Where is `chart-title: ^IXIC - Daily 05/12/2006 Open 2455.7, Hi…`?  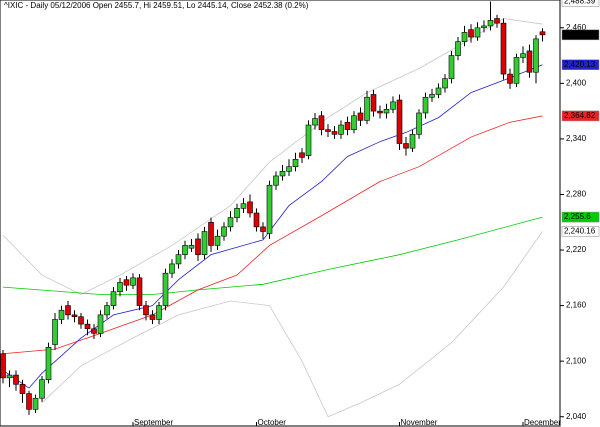 chart-title: ^IXIC - Daily 05/12/2006 Open 2455.7, Hi… is located at coordinates (156, 5).